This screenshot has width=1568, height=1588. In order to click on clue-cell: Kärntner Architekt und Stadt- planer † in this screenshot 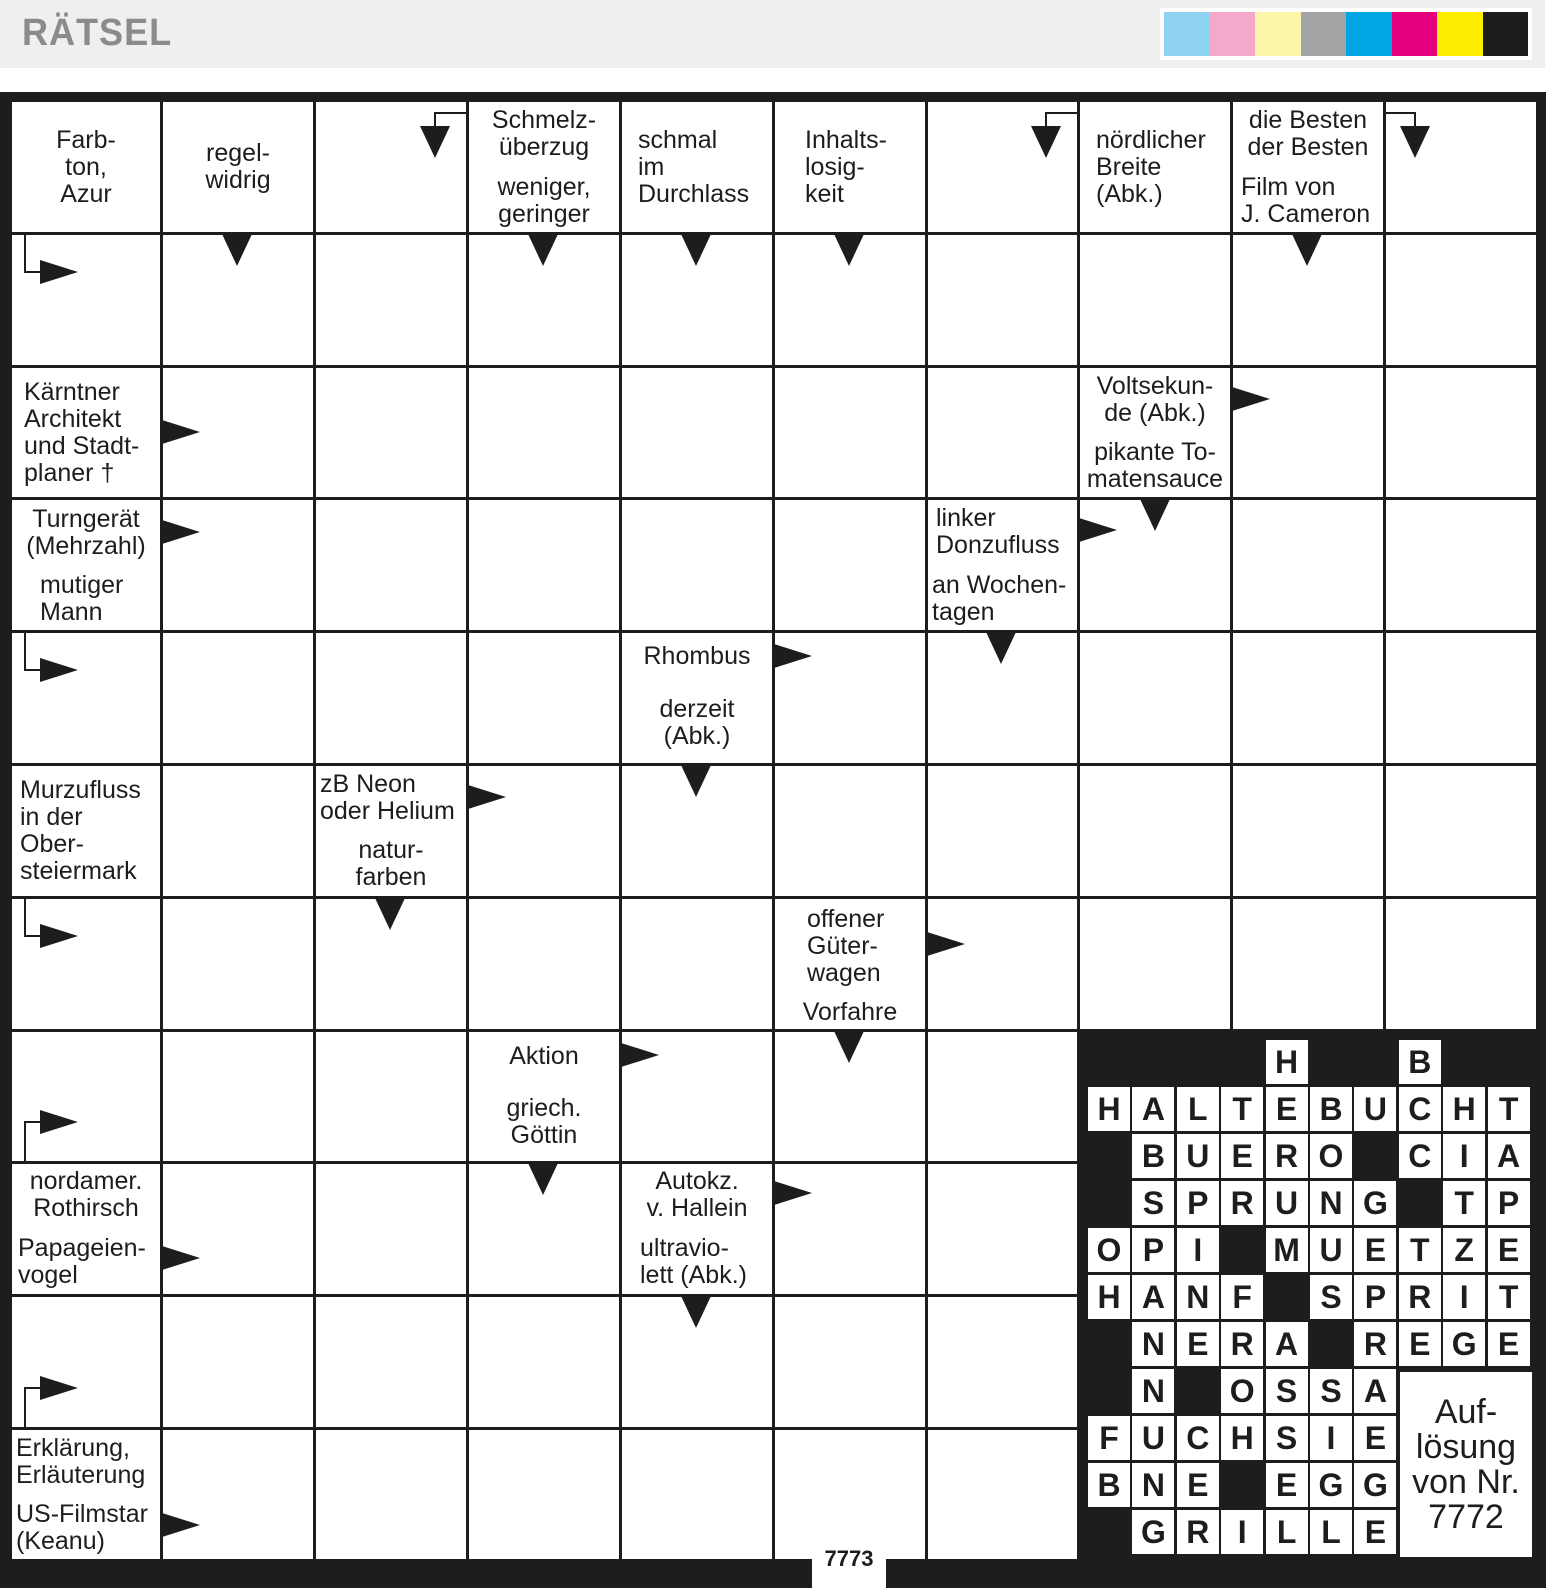, I will do `click(86, 432)`.